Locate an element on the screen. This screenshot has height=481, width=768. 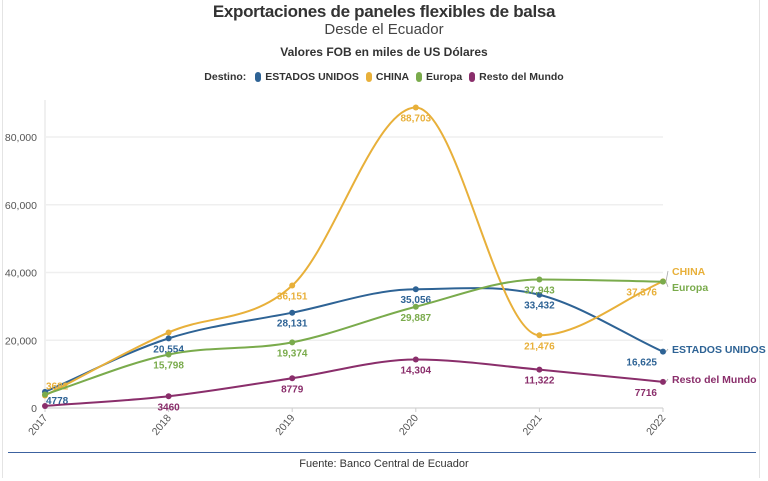
data-label-resto-del-mundo: 3460 is located at coordinates (168, 407).